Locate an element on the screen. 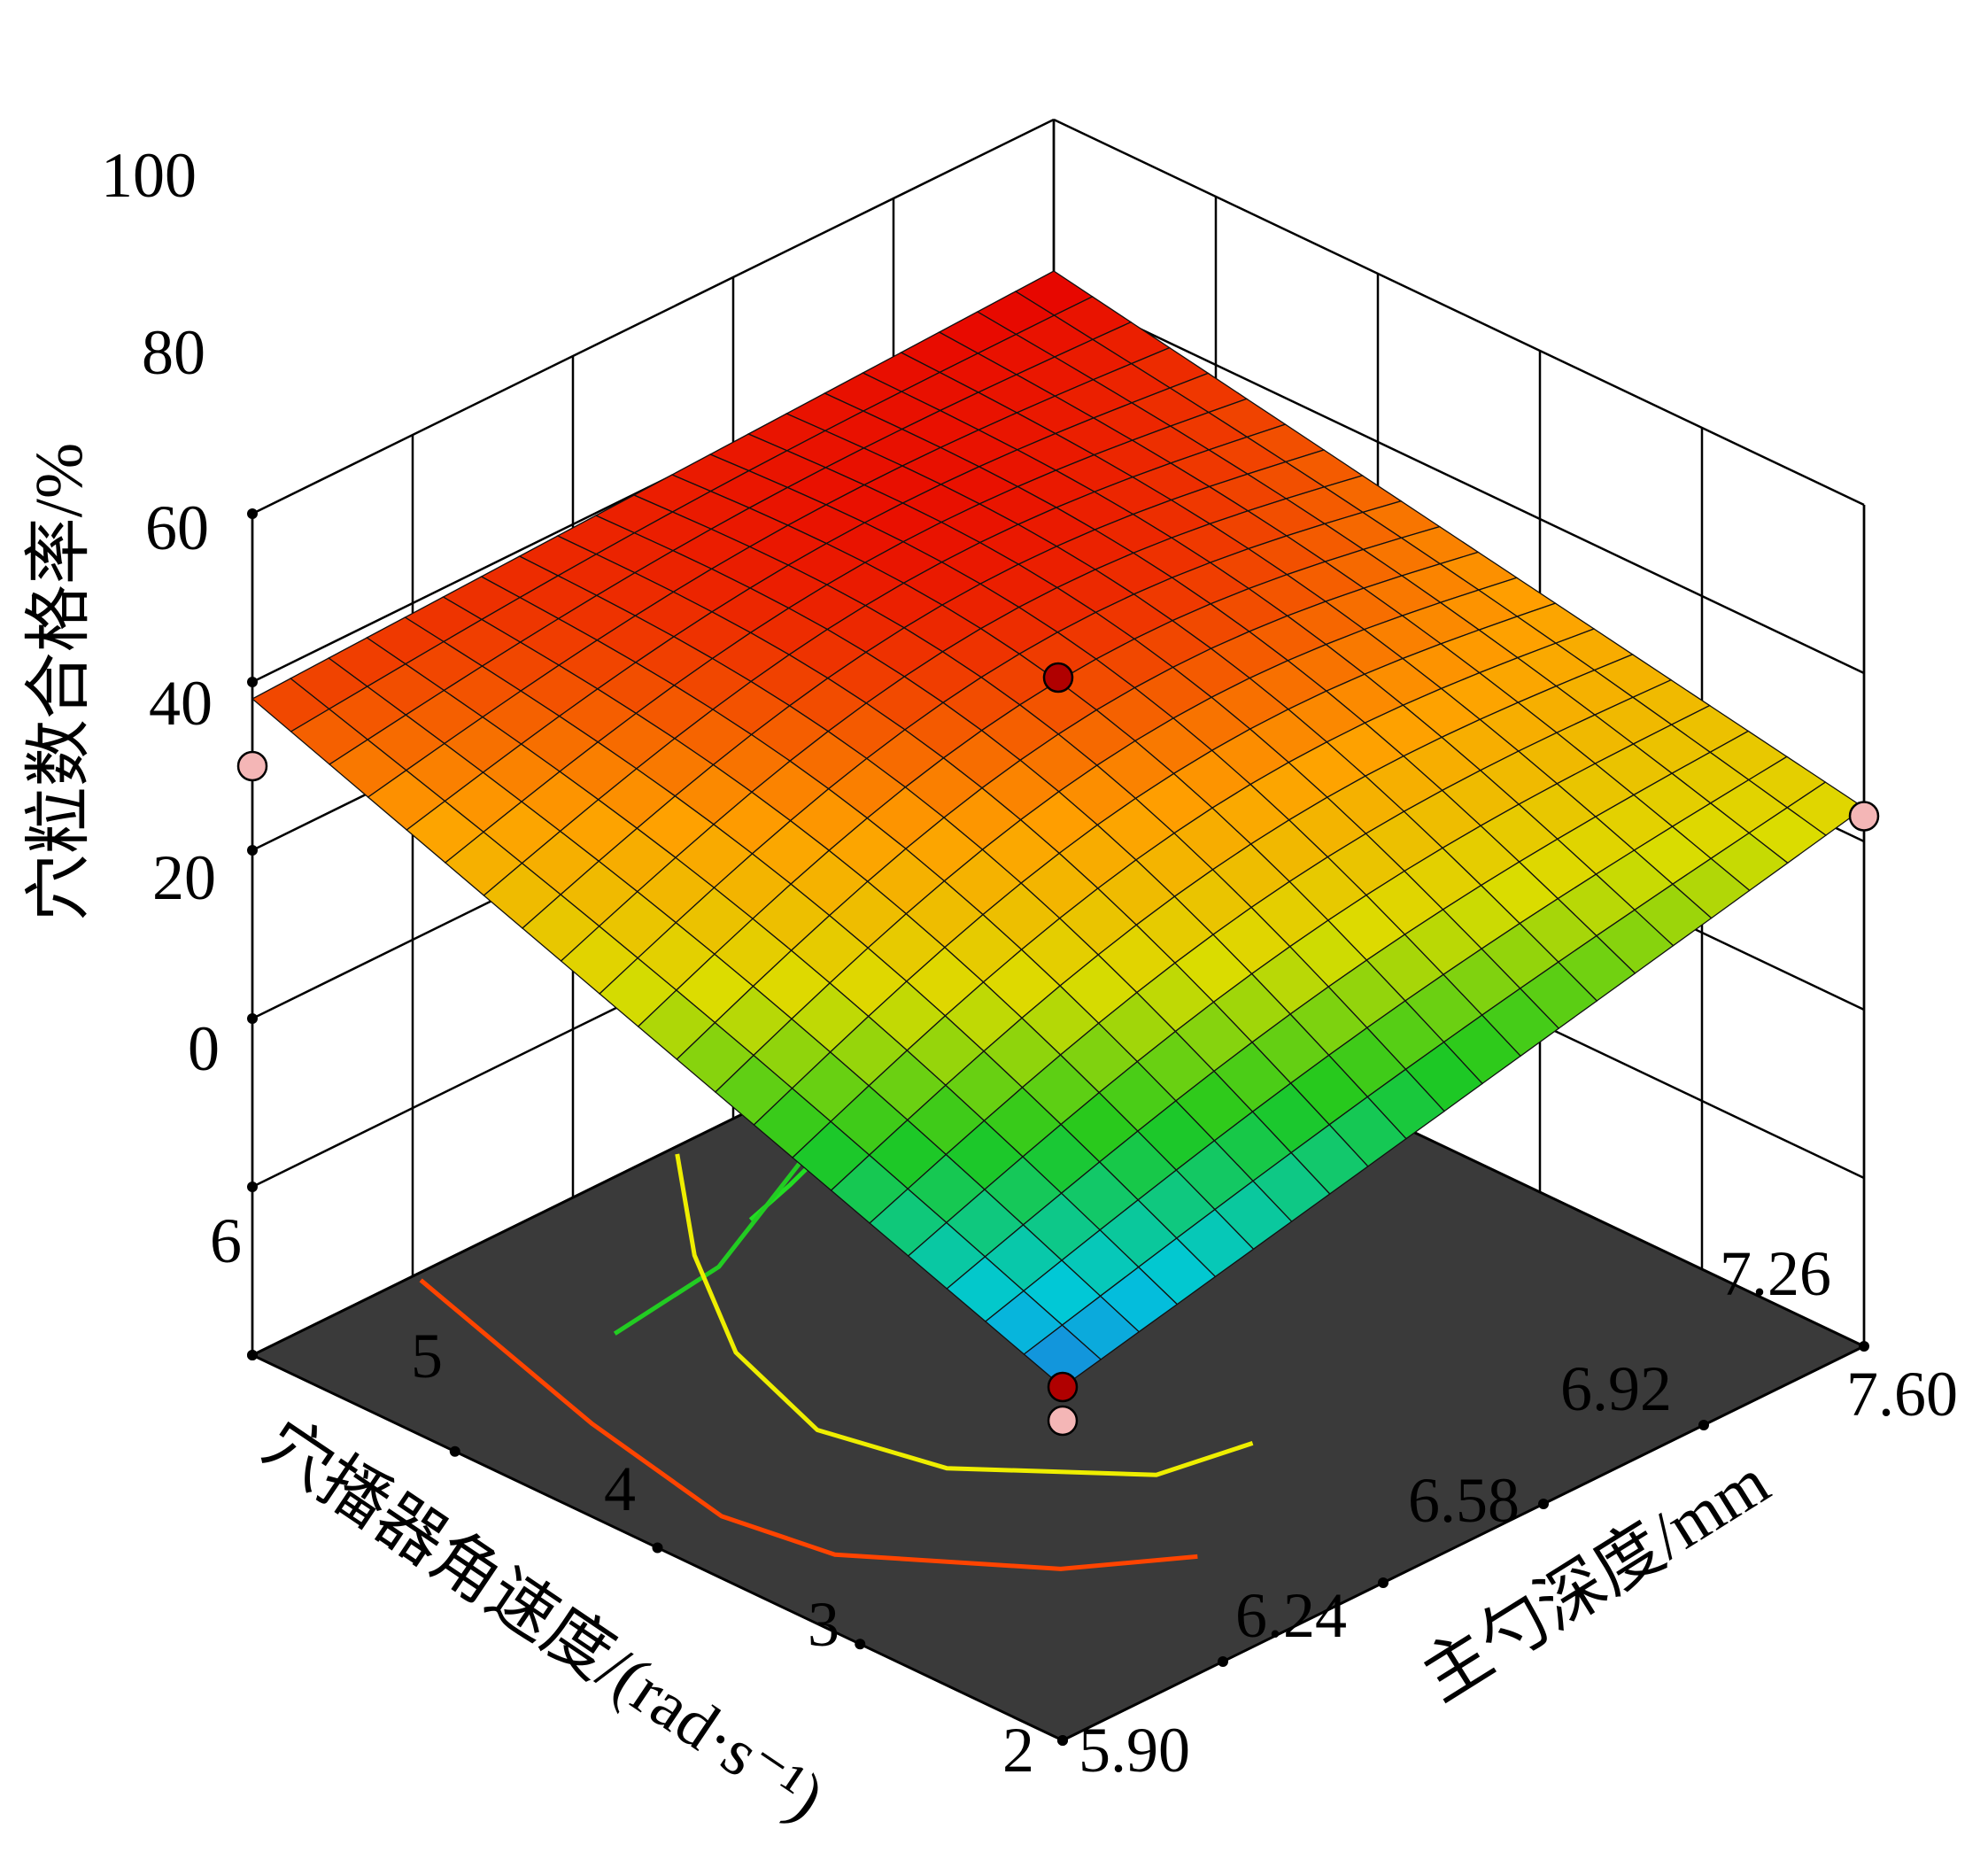  x-tick-label: 5.90 is located at coordinates (1134, 1750).